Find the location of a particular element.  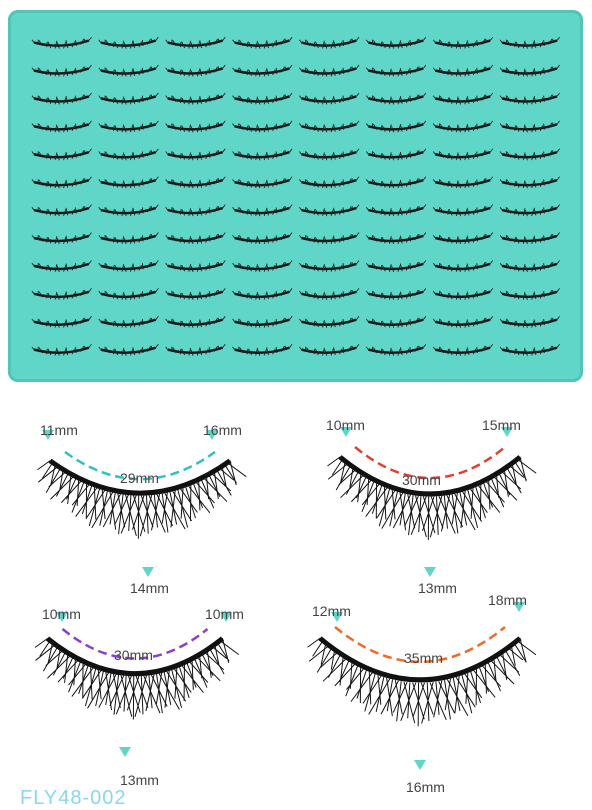

lash-3-height-label: 13mm is located at coordinates (139, 780).